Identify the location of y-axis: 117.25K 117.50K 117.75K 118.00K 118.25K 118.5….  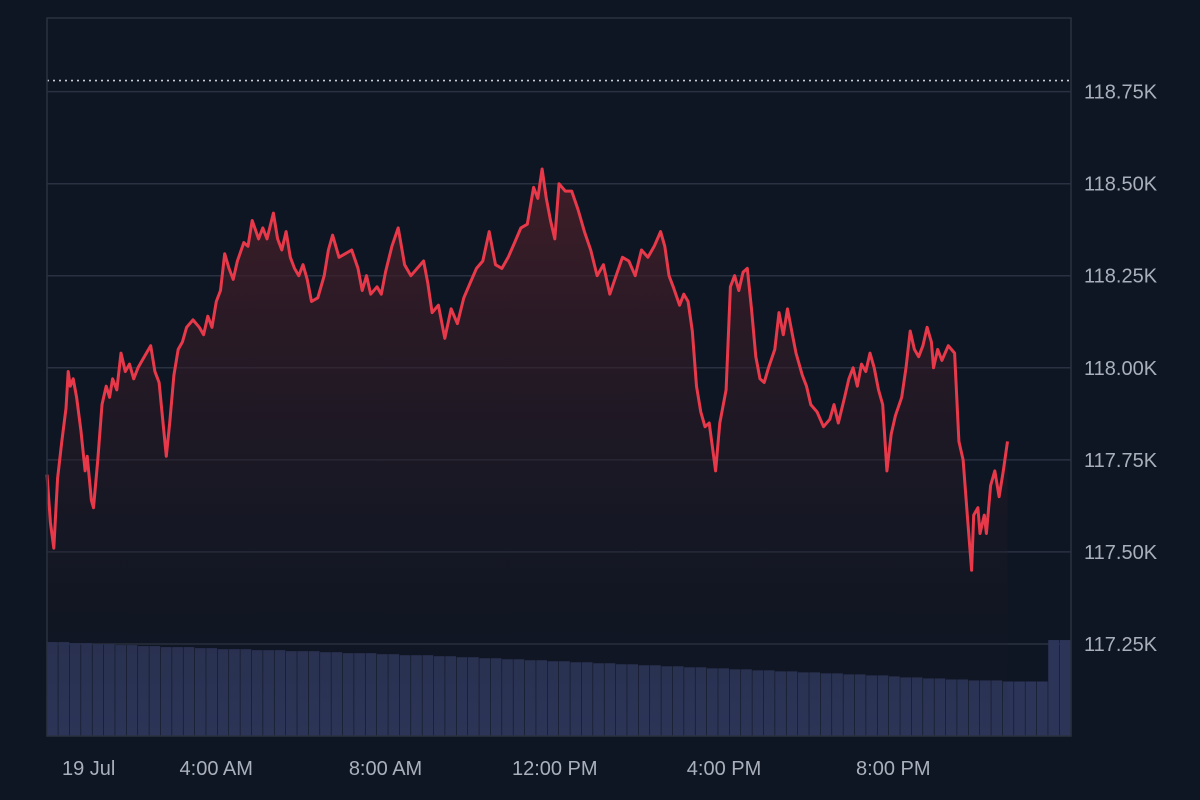
(1121, 369).